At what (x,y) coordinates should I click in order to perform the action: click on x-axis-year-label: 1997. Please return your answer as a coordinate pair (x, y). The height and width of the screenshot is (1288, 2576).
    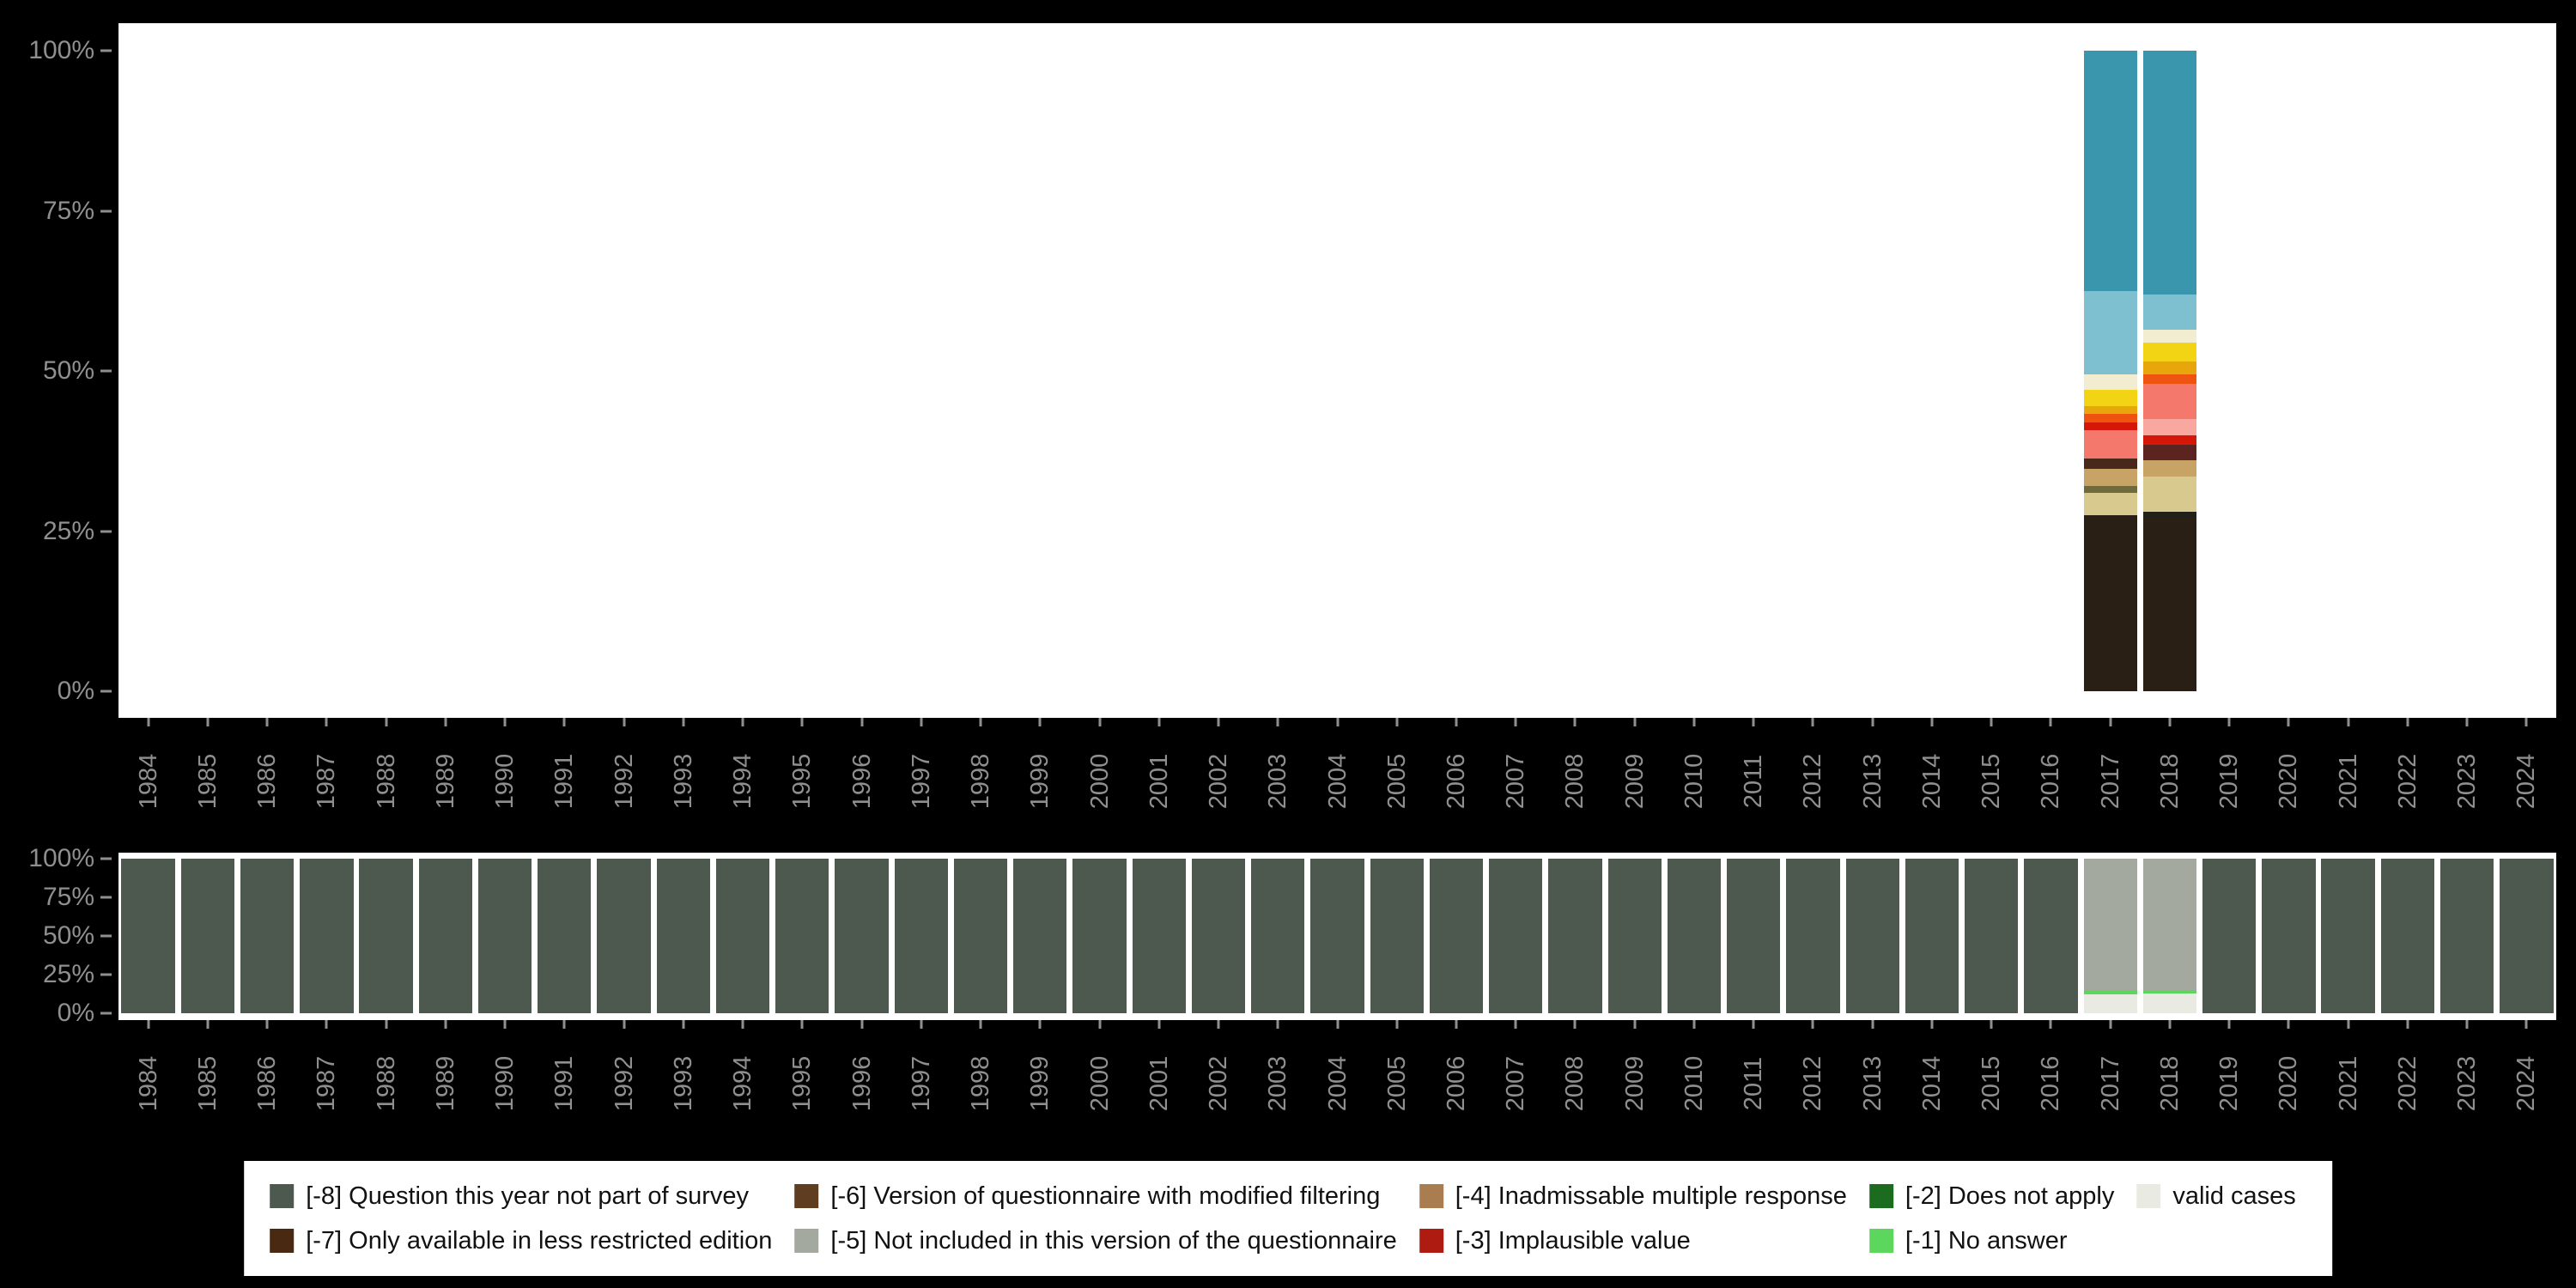
    Looking at the image, I should click on (921, 1083).